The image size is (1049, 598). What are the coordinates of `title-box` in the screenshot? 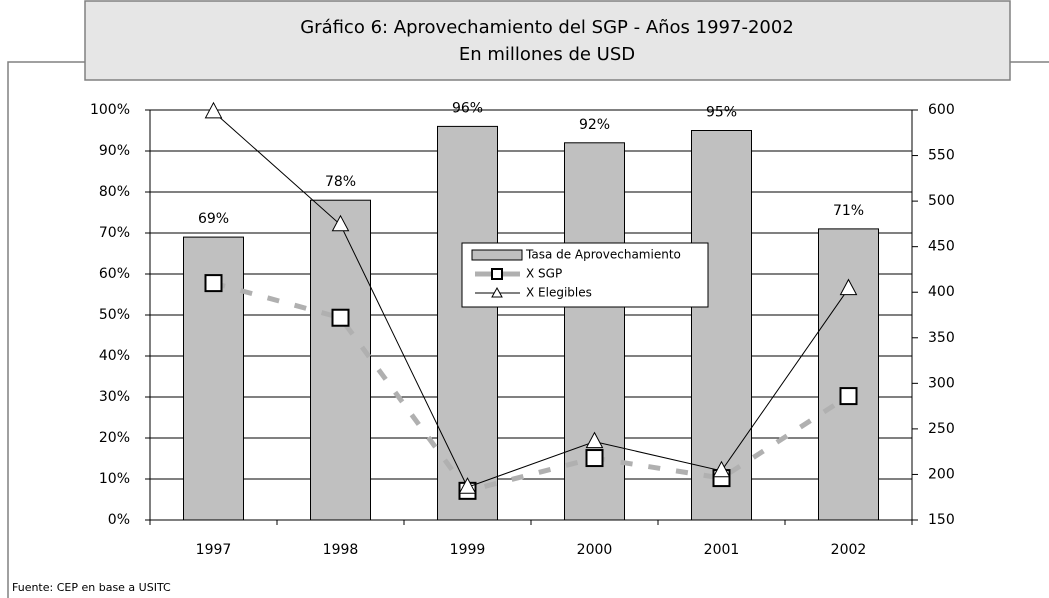 It's located at (547, 40).